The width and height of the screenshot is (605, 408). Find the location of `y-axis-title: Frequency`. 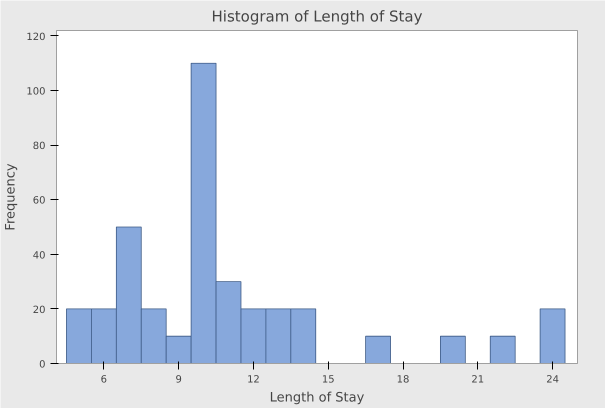

y-axis-title: Frequency is located at coordinates (10, 197).